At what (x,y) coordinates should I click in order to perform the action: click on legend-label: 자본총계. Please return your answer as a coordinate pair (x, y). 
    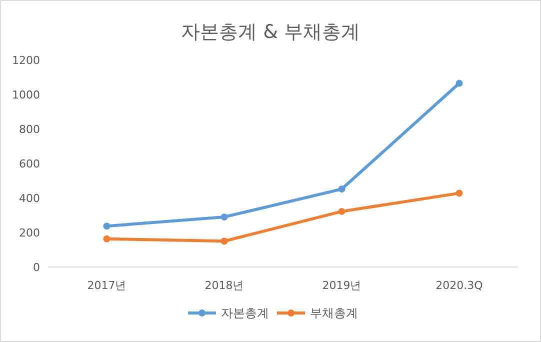
    Looking at the image, I should click on (245, 313).